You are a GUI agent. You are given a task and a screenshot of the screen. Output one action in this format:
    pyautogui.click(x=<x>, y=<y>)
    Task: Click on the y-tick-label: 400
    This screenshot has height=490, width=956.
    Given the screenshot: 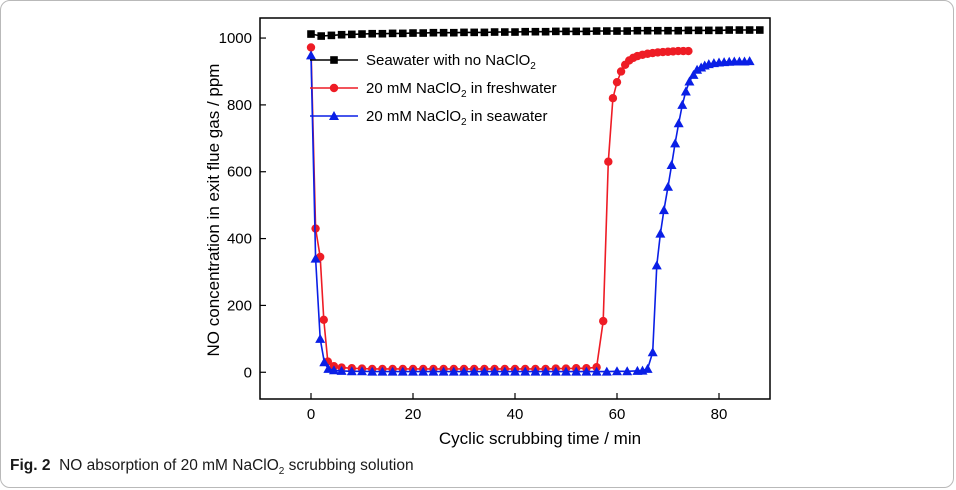 What is the action you would take?
    pyautogui.click(x=239, y=239)
    